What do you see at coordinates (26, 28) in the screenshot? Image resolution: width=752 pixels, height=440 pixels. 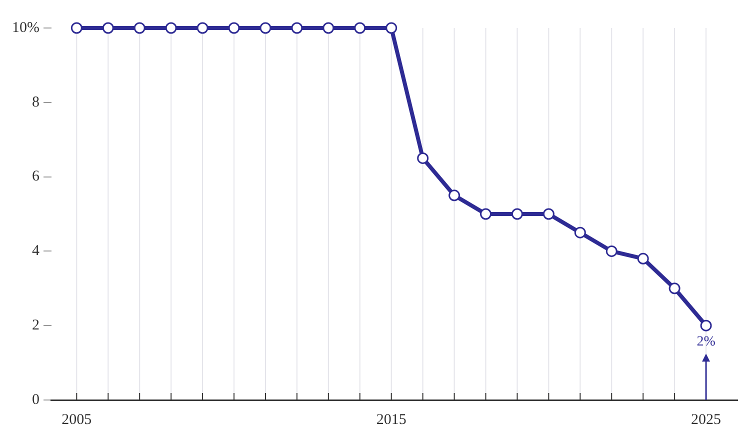 I see `y-tick-label: 10%` at bounding box center [26, 28].